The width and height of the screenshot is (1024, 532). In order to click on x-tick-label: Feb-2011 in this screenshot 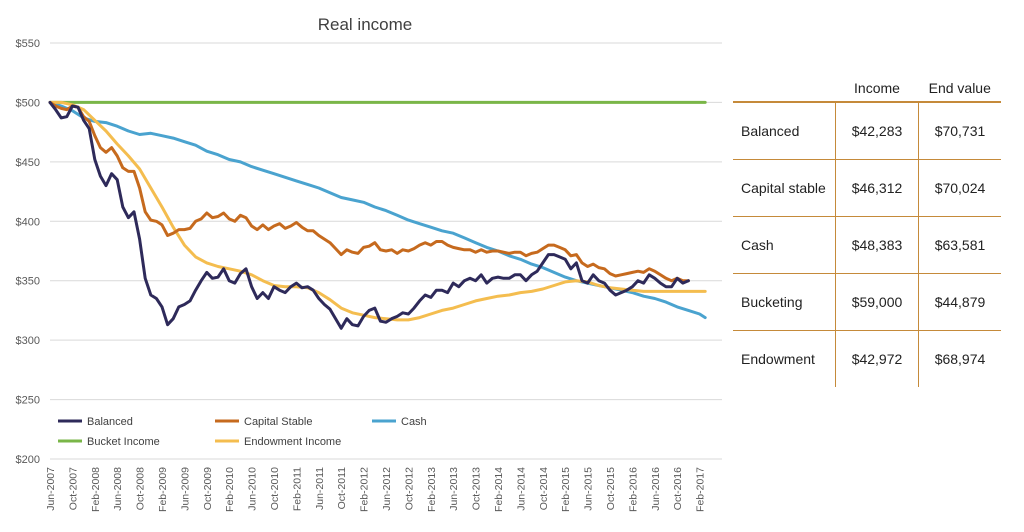, I will do `click(297, 489)`.